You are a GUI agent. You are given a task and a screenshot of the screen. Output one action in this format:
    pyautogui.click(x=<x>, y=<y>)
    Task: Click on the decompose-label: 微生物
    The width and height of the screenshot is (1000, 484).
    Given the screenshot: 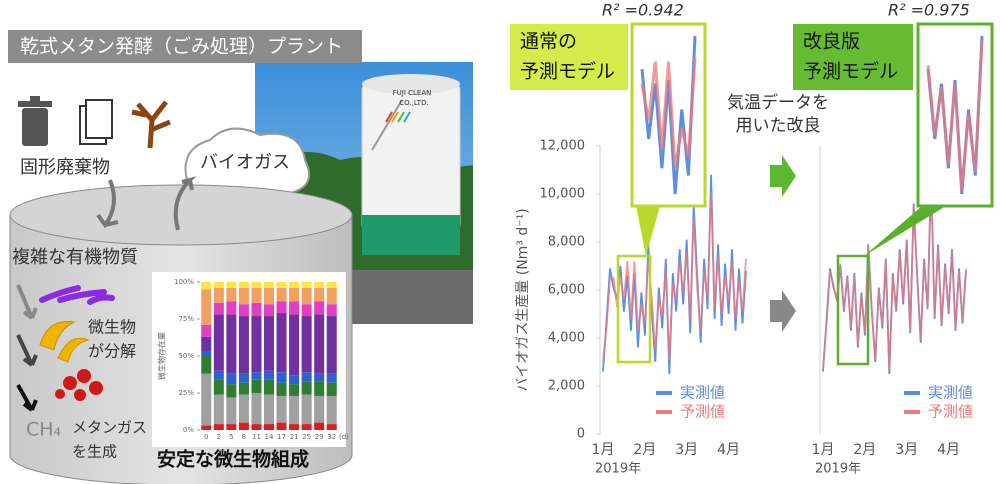 What is the action you would take?
    pyautogui.click(x=112, y=327)
    